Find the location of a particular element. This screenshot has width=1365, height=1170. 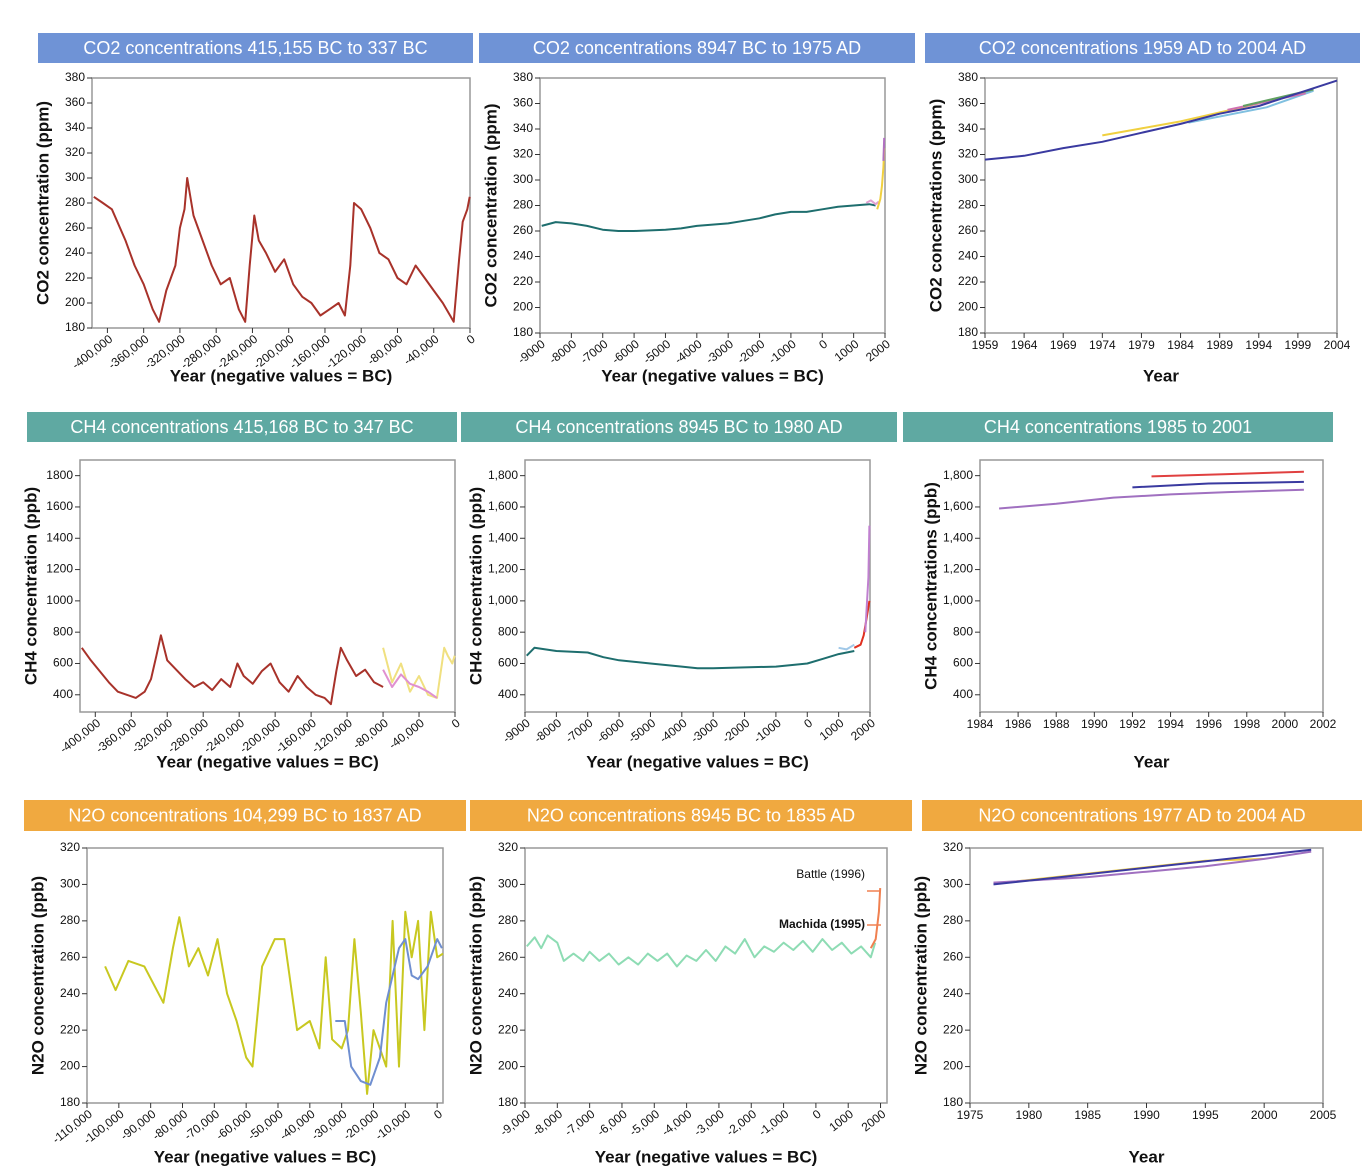

y-tick-label: 600 is located at coordinates (508, 663).